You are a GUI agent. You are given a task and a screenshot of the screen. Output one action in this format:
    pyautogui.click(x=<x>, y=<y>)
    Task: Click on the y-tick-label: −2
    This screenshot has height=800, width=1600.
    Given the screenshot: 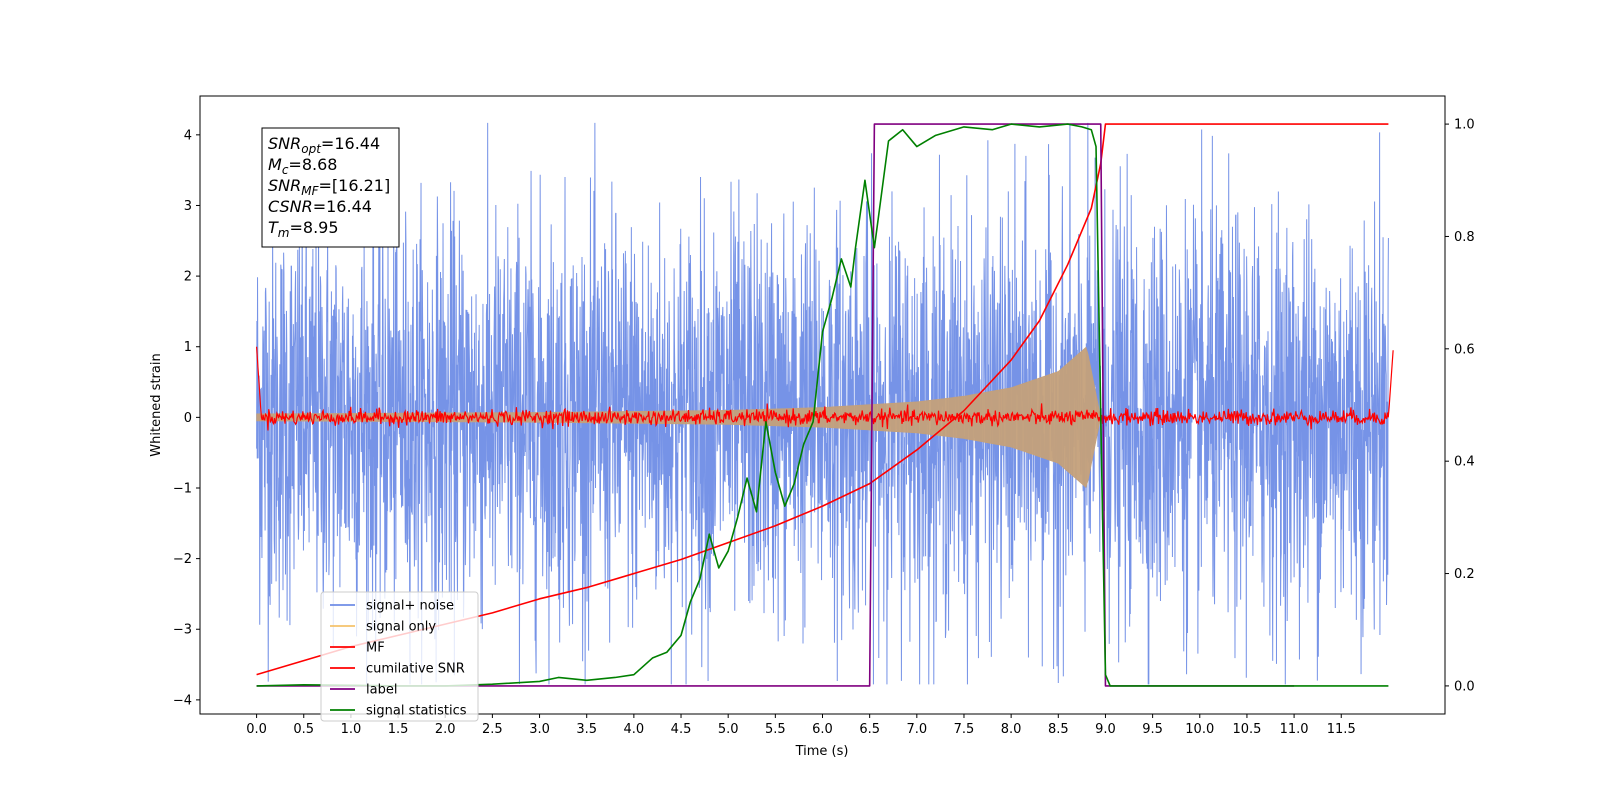 What is the action you would take?
    pyautogui.click(x=182, y=559)
    